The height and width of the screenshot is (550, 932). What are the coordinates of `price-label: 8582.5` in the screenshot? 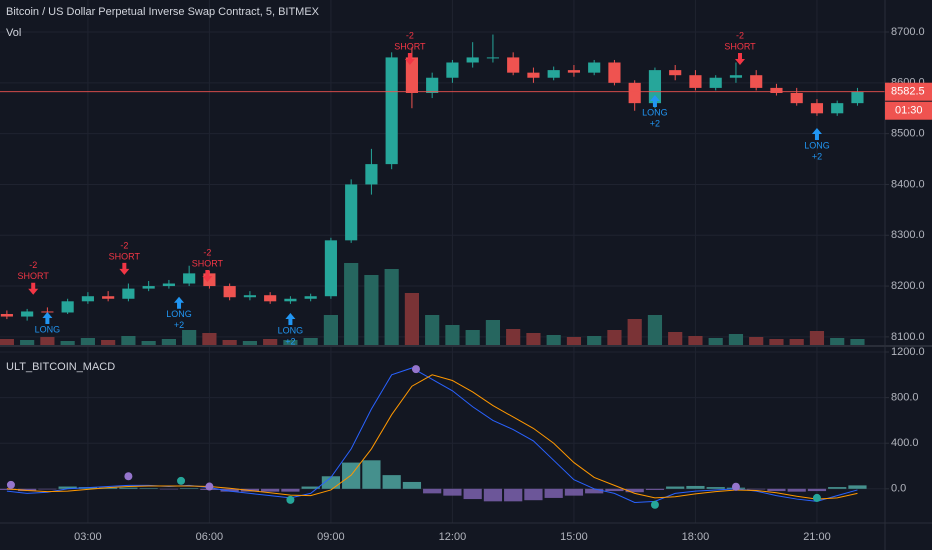 It's located at (908, 92).